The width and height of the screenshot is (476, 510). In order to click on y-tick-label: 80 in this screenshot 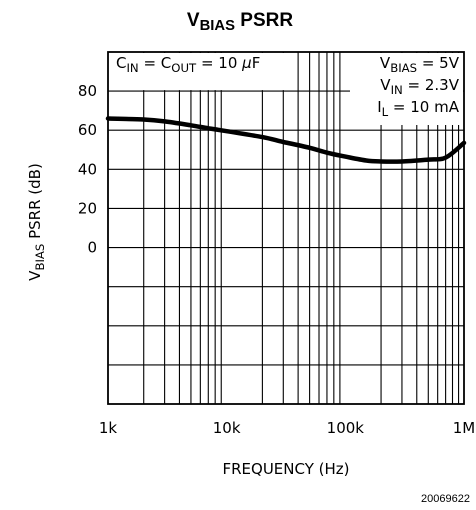, I will do `click(87, 91)`.